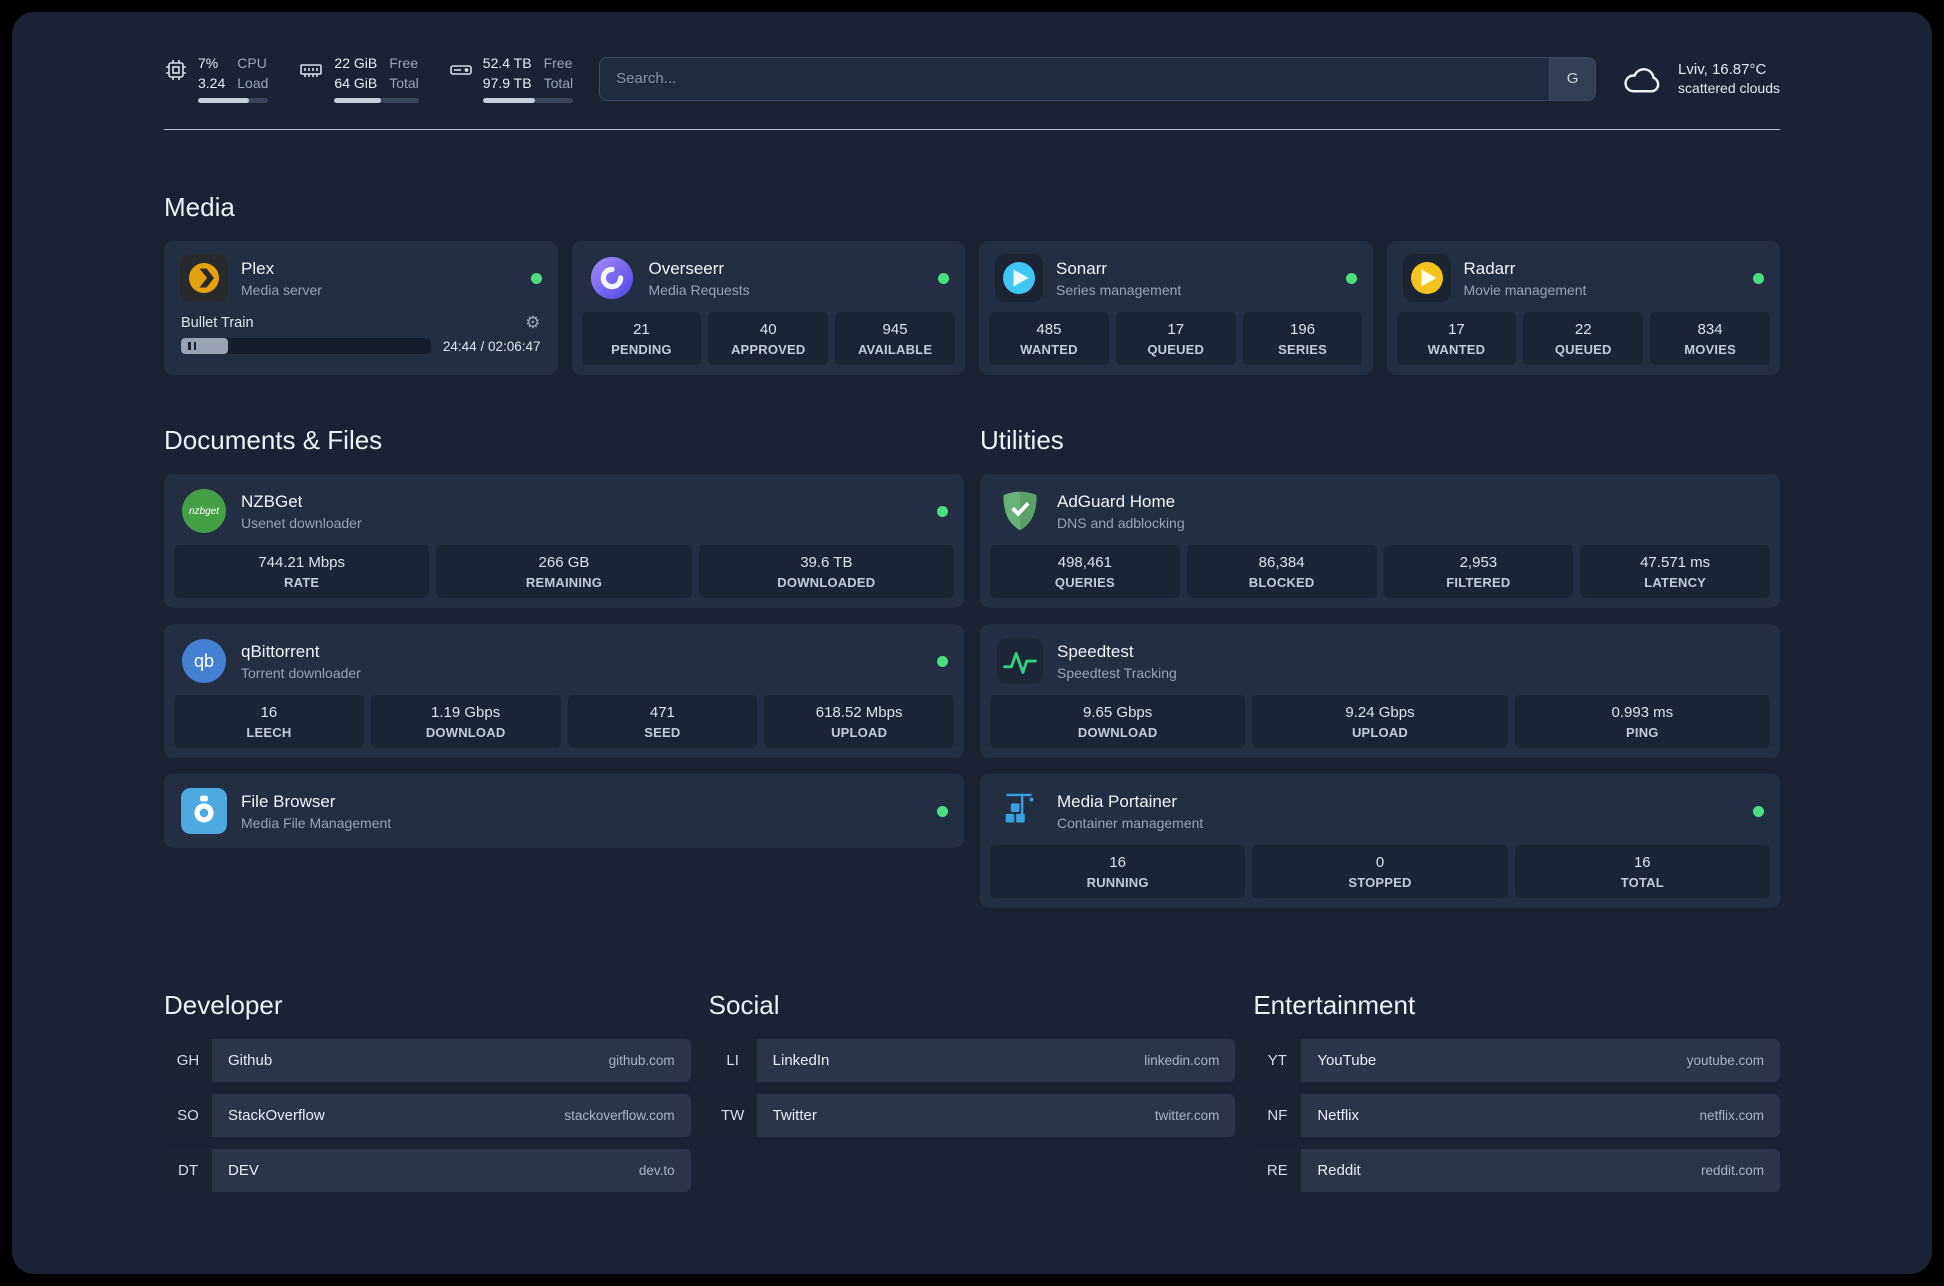  Describe the element at coordinates (1281, 563) in the screenshot. I see `stat-value: 86,384` at that location.